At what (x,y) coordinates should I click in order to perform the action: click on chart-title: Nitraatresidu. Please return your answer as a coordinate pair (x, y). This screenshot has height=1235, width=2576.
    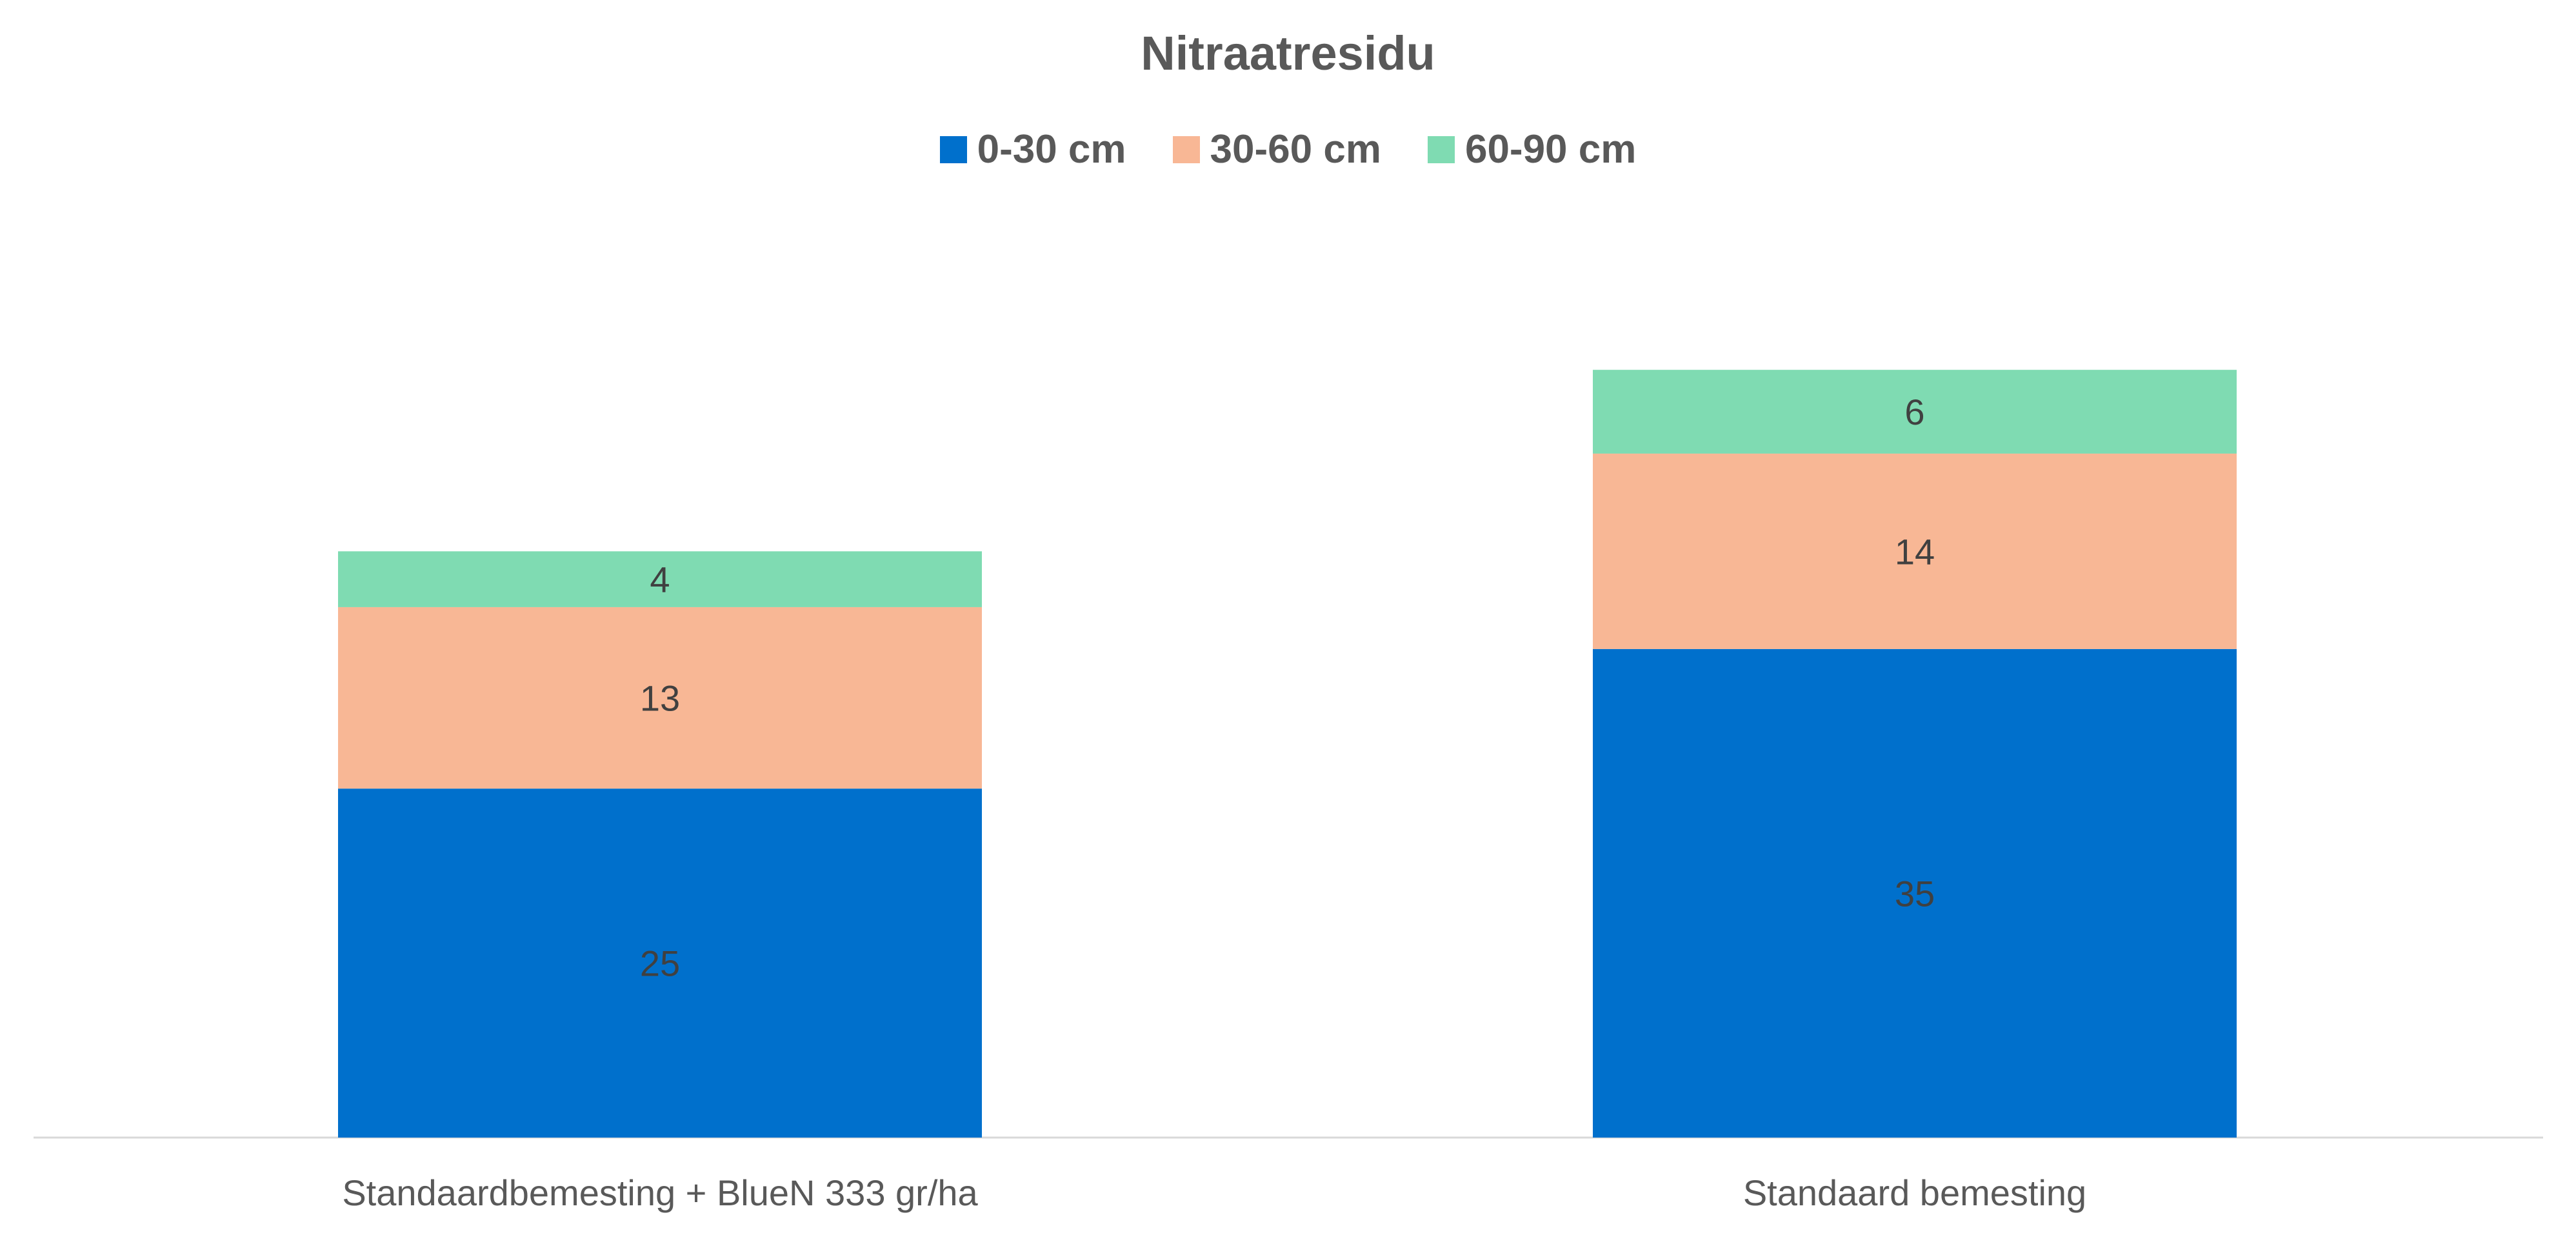
    Looking at the image, I should click on (1288, 53).